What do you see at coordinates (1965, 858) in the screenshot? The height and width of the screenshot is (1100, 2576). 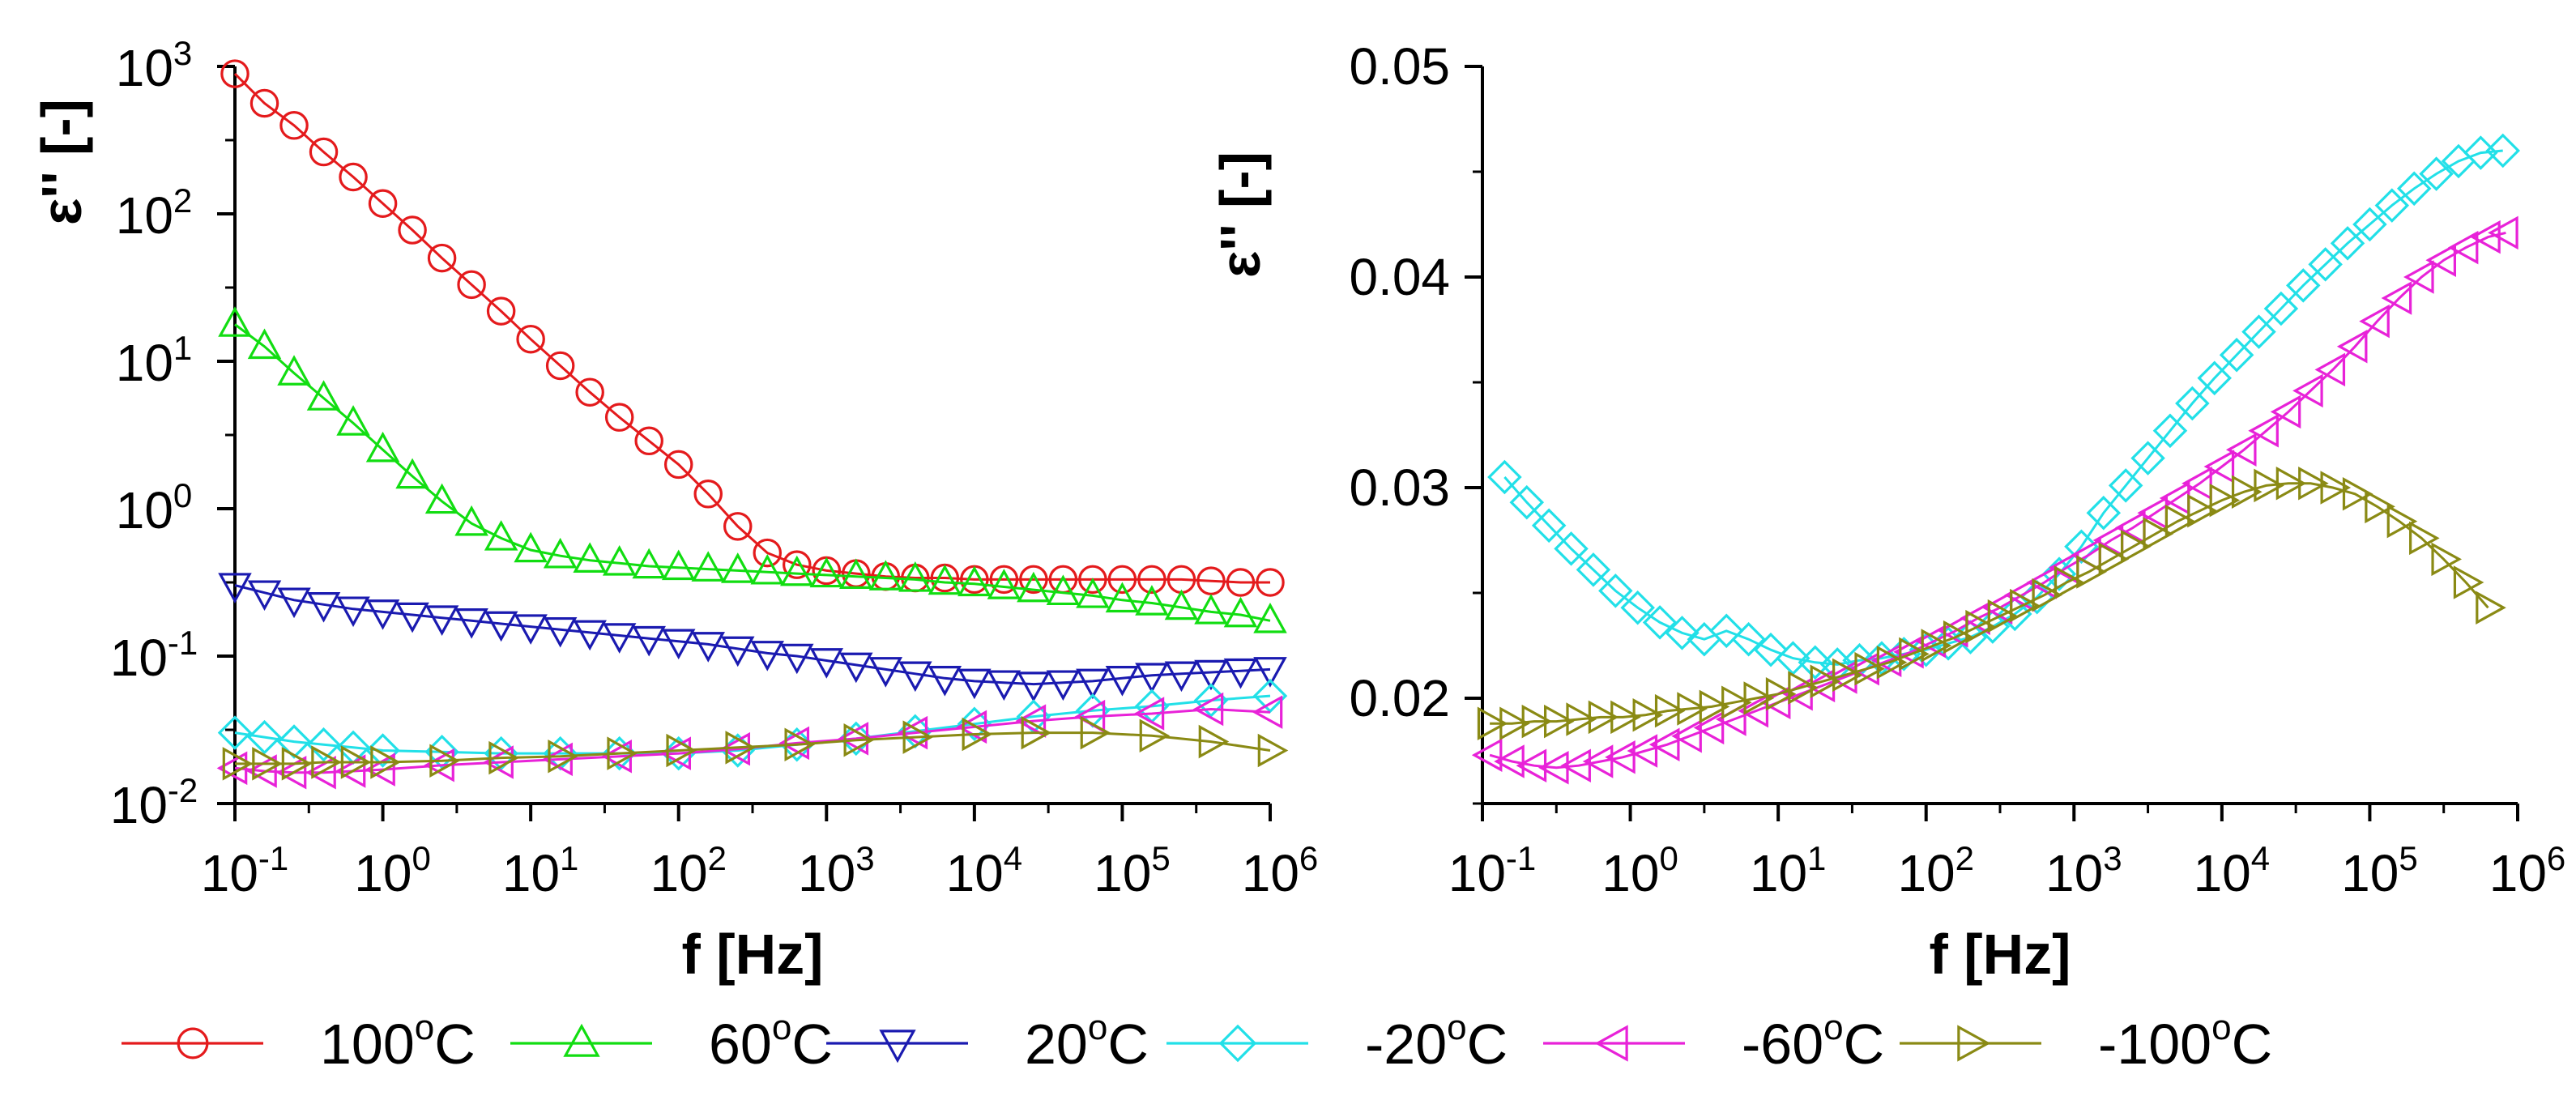 I see `x-tick-label-exponent: 2` at bounding box center [1965, 858].